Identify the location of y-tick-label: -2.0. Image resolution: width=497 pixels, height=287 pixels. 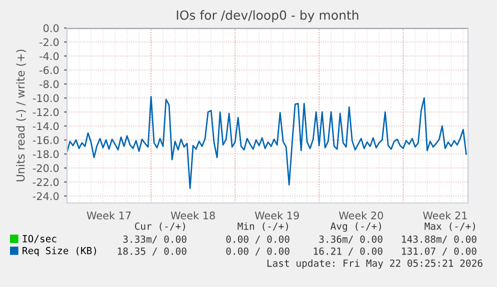
(49, 42).